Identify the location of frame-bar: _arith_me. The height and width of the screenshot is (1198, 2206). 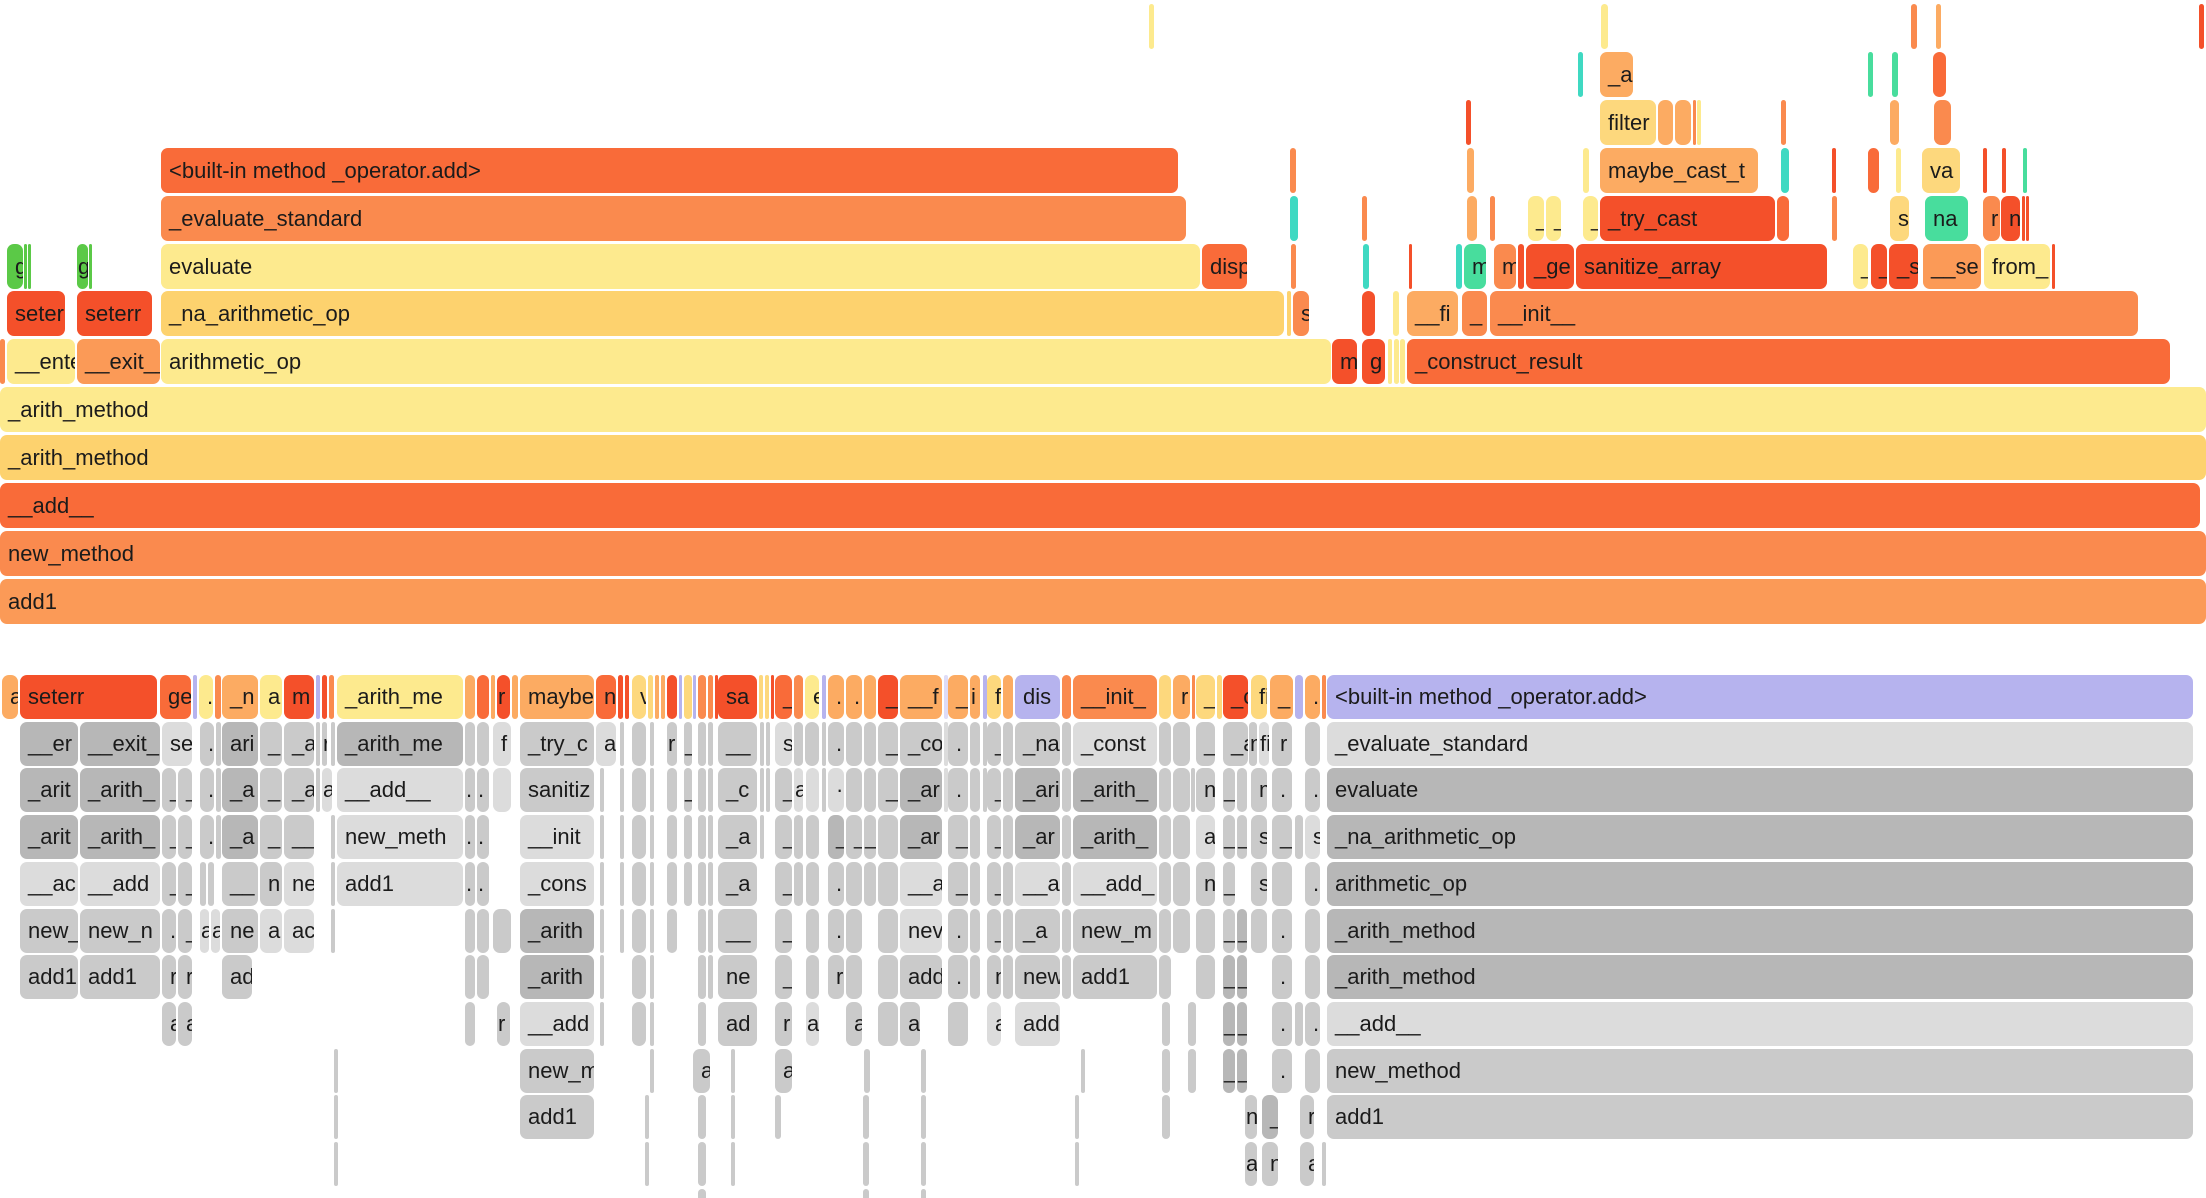
(400, 743).